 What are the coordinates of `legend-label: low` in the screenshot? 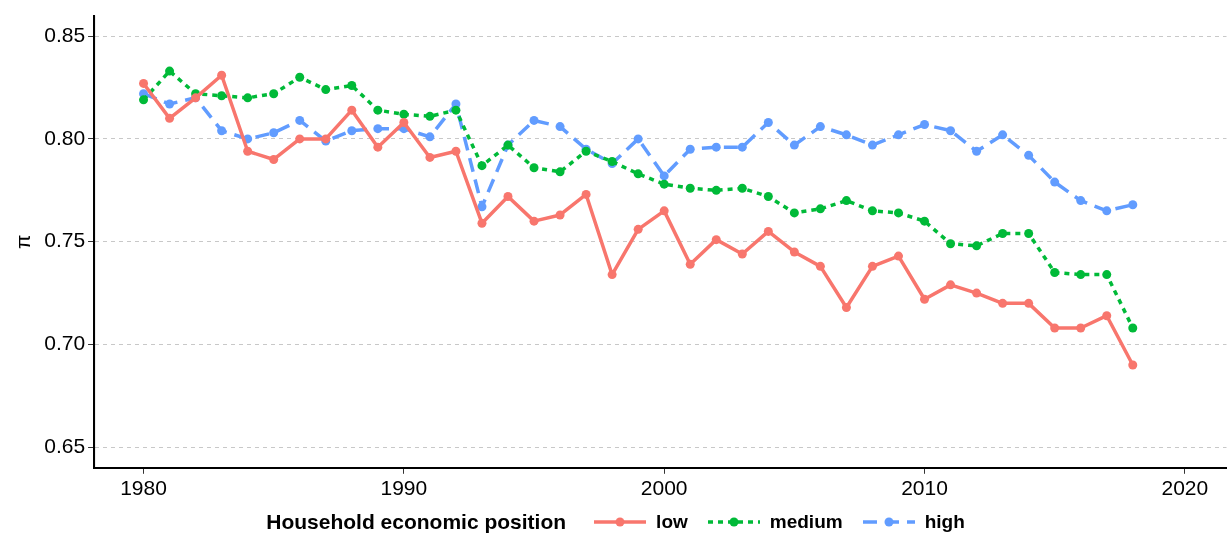 It's located at (672, 522).